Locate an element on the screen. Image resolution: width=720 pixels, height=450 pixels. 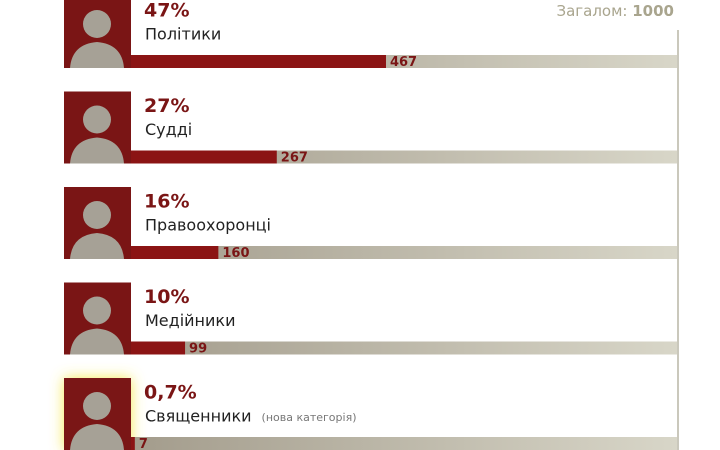
category-label: Священники is located at coordinates (198, 416).